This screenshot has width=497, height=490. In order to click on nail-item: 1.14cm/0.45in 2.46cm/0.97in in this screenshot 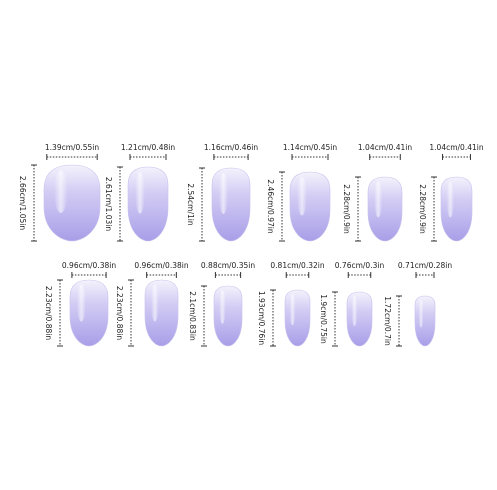, I will do `click(301, 192)`.